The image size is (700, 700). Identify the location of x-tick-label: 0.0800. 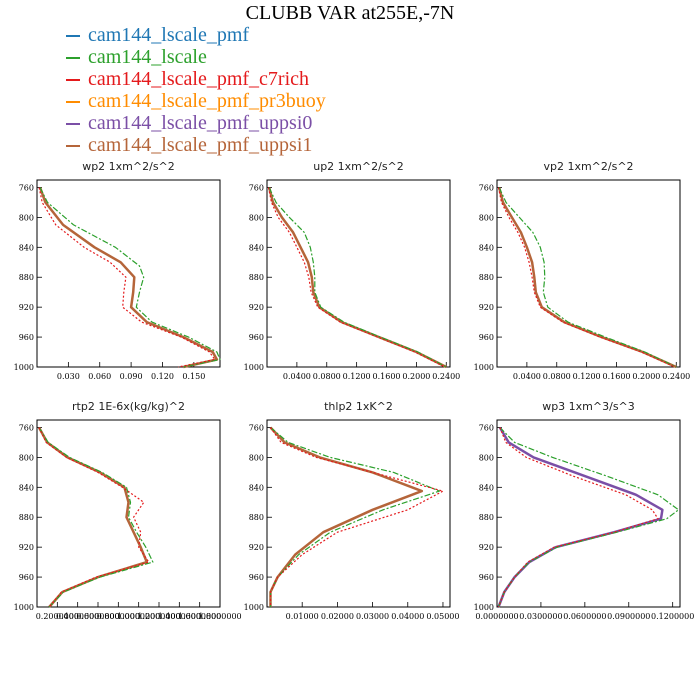
(557, 376).